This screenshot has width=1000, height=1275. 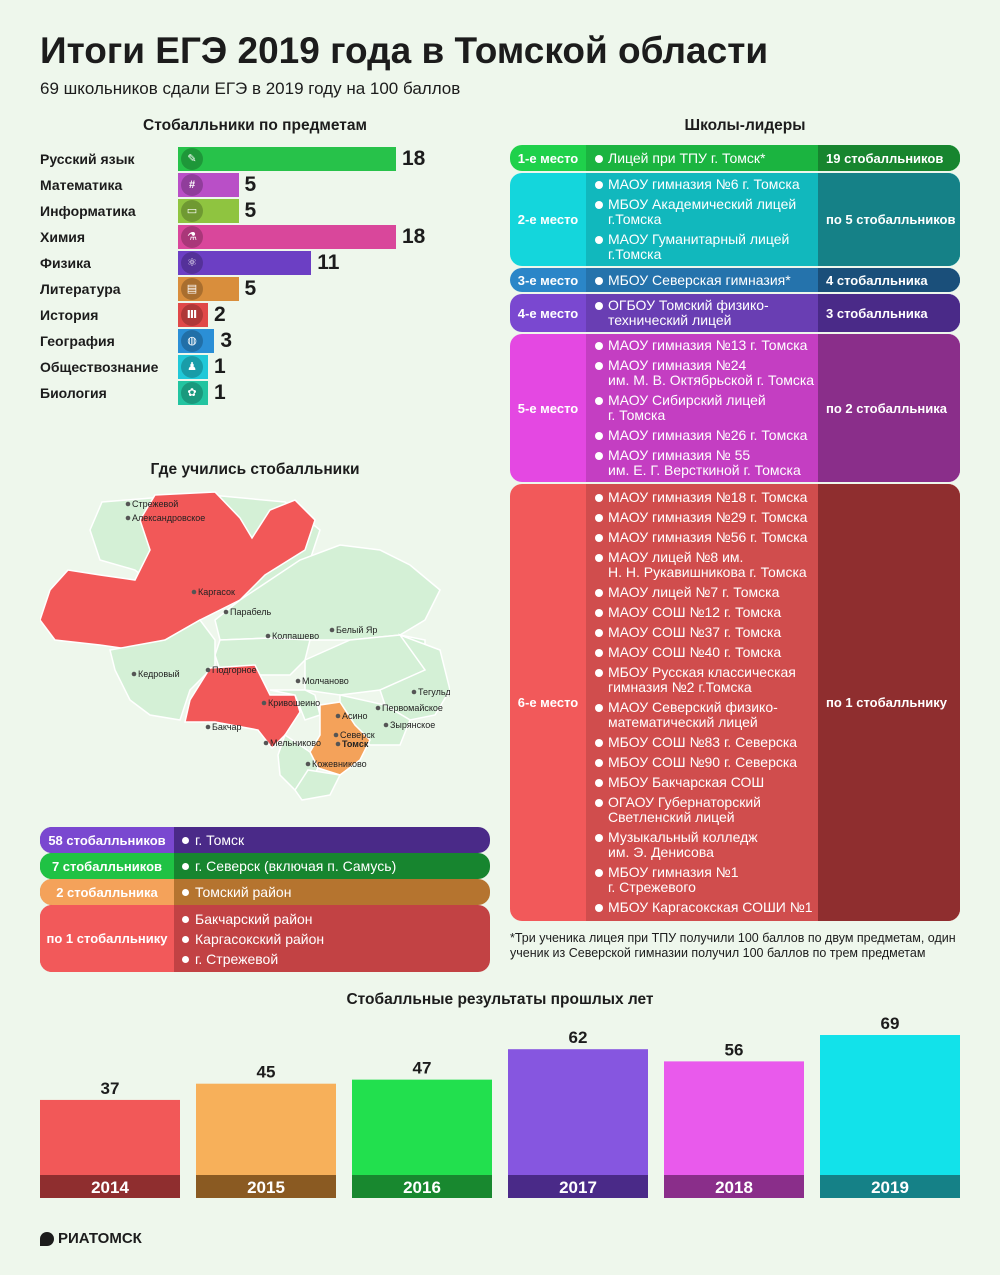 I want to click on year-tick-label: 2015, so click(x=266, y=1187).